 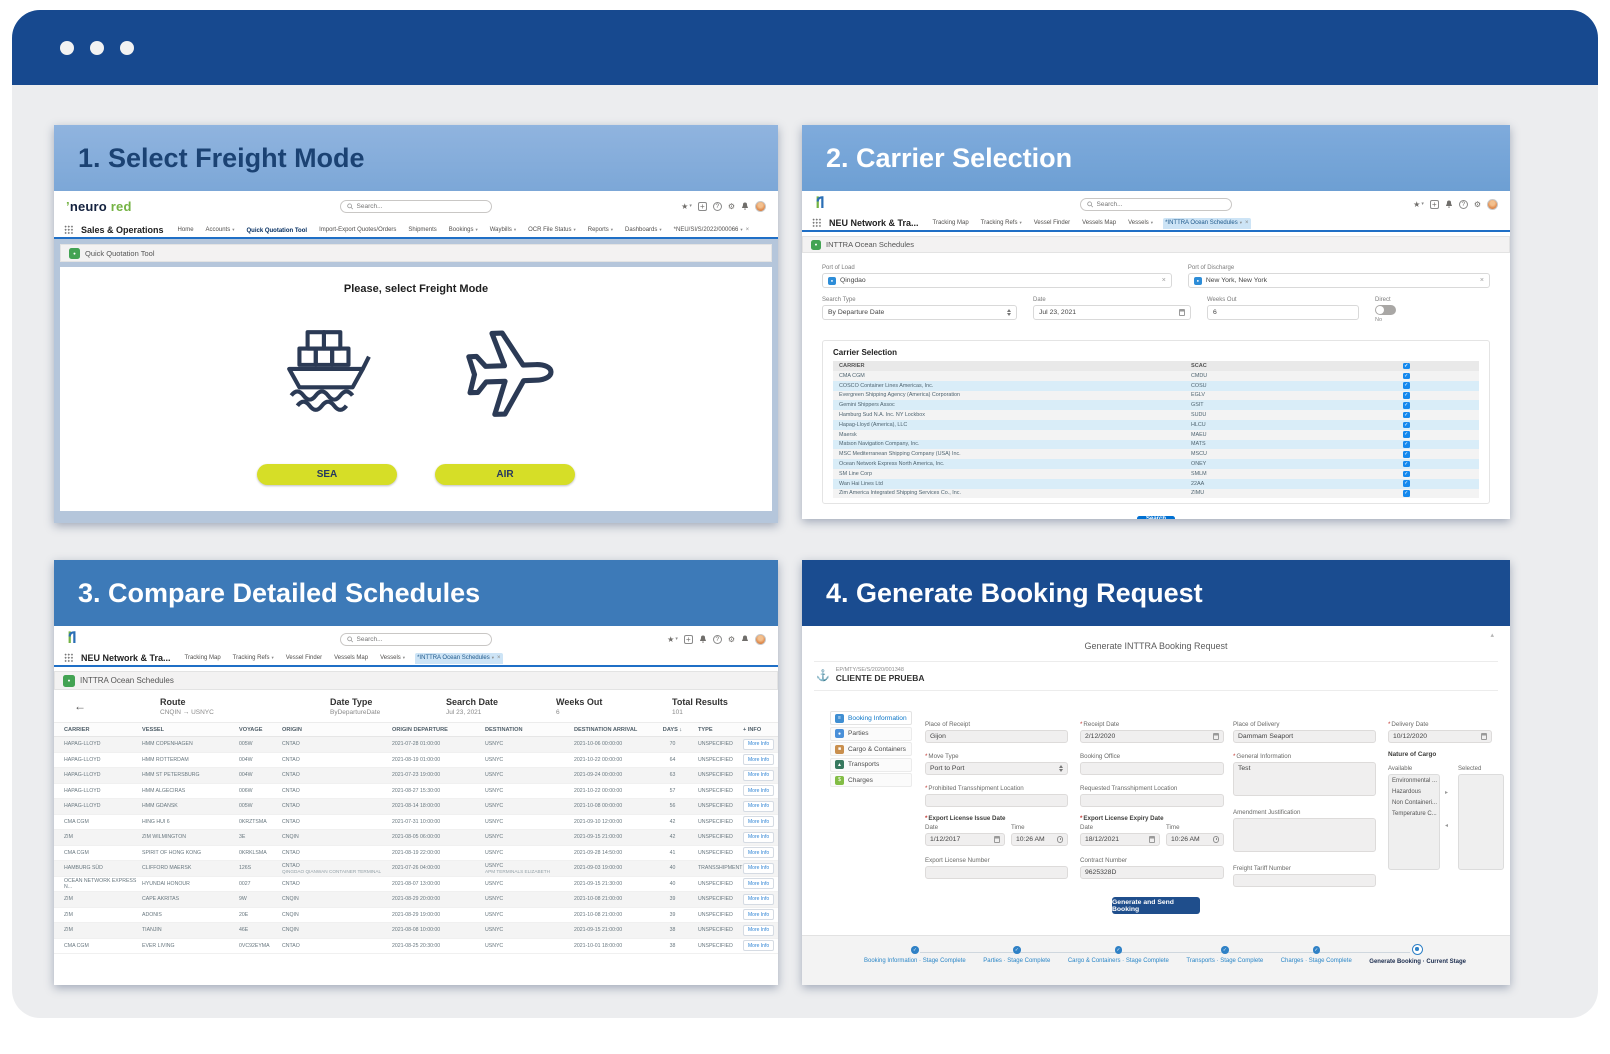 I want to click on notifications-bell-icon, so click(x=703, y=639).